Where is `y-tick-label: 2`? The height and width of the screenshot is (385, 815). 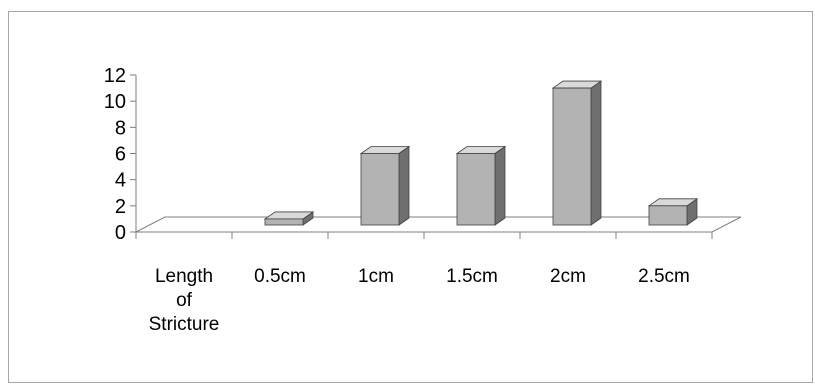 y-tick-label: 2 is located at coordinates (120, 207).